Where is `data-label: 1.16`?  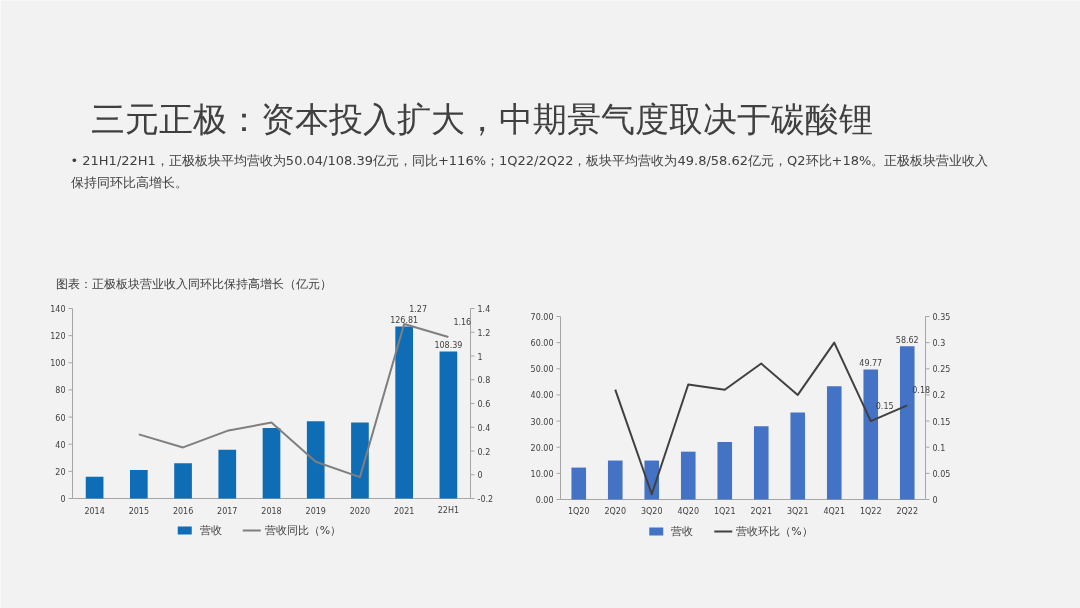 data-label: 1.16 is located at coordinates (462, 322).